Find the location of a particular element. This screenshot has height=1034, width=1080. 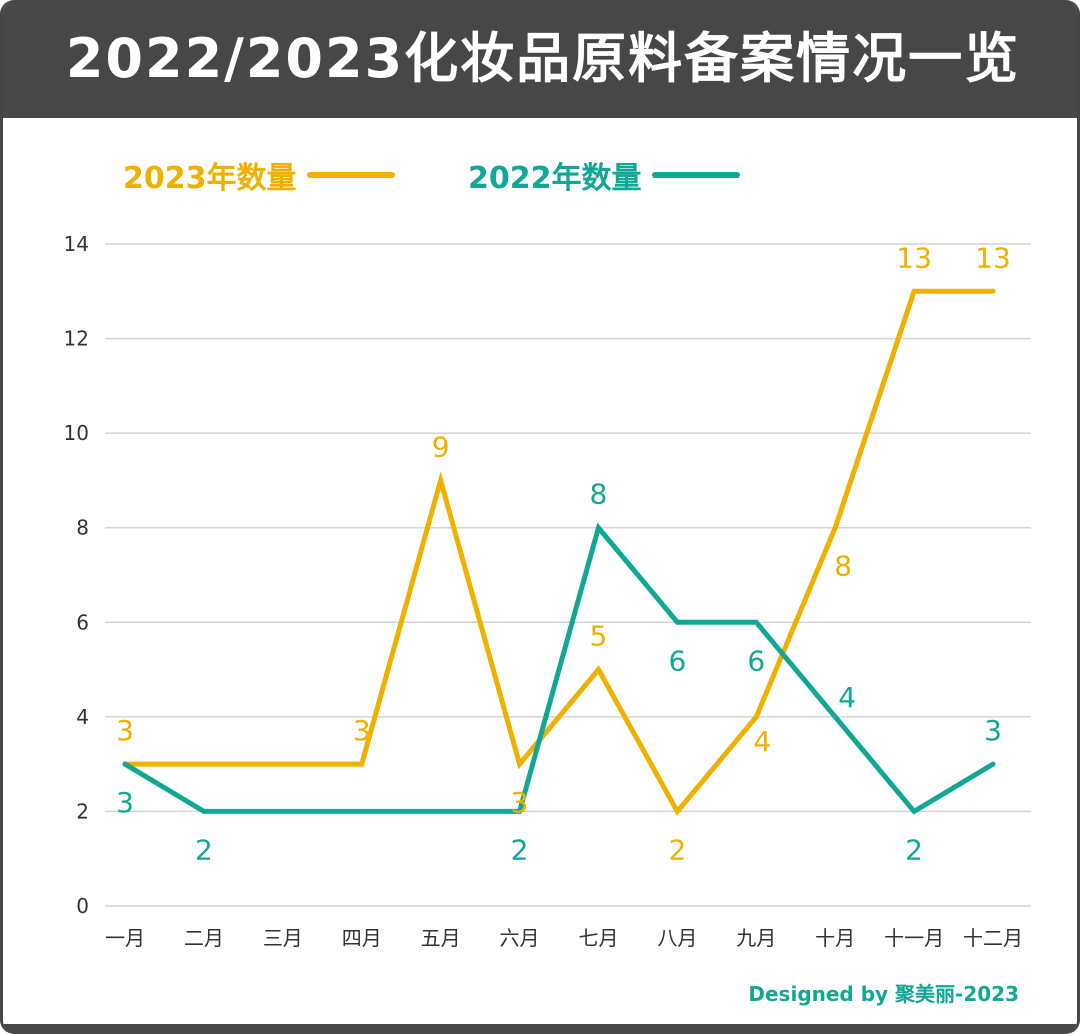

footer-bar is located at coordinates (540, 1029).